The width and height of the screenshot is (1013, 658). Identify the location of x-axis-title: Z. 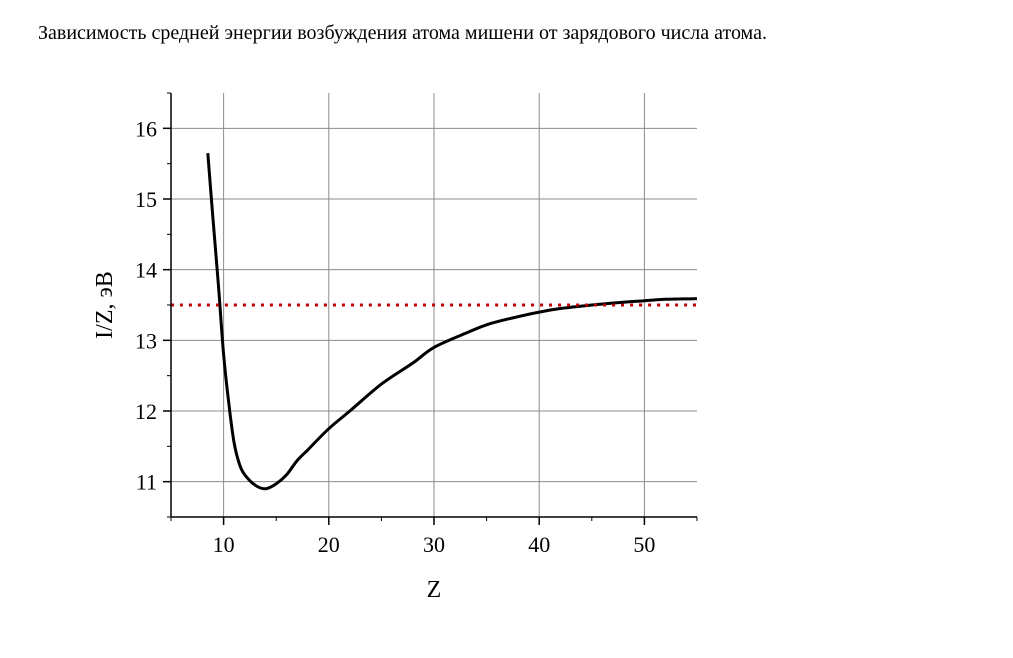
(434, 590).